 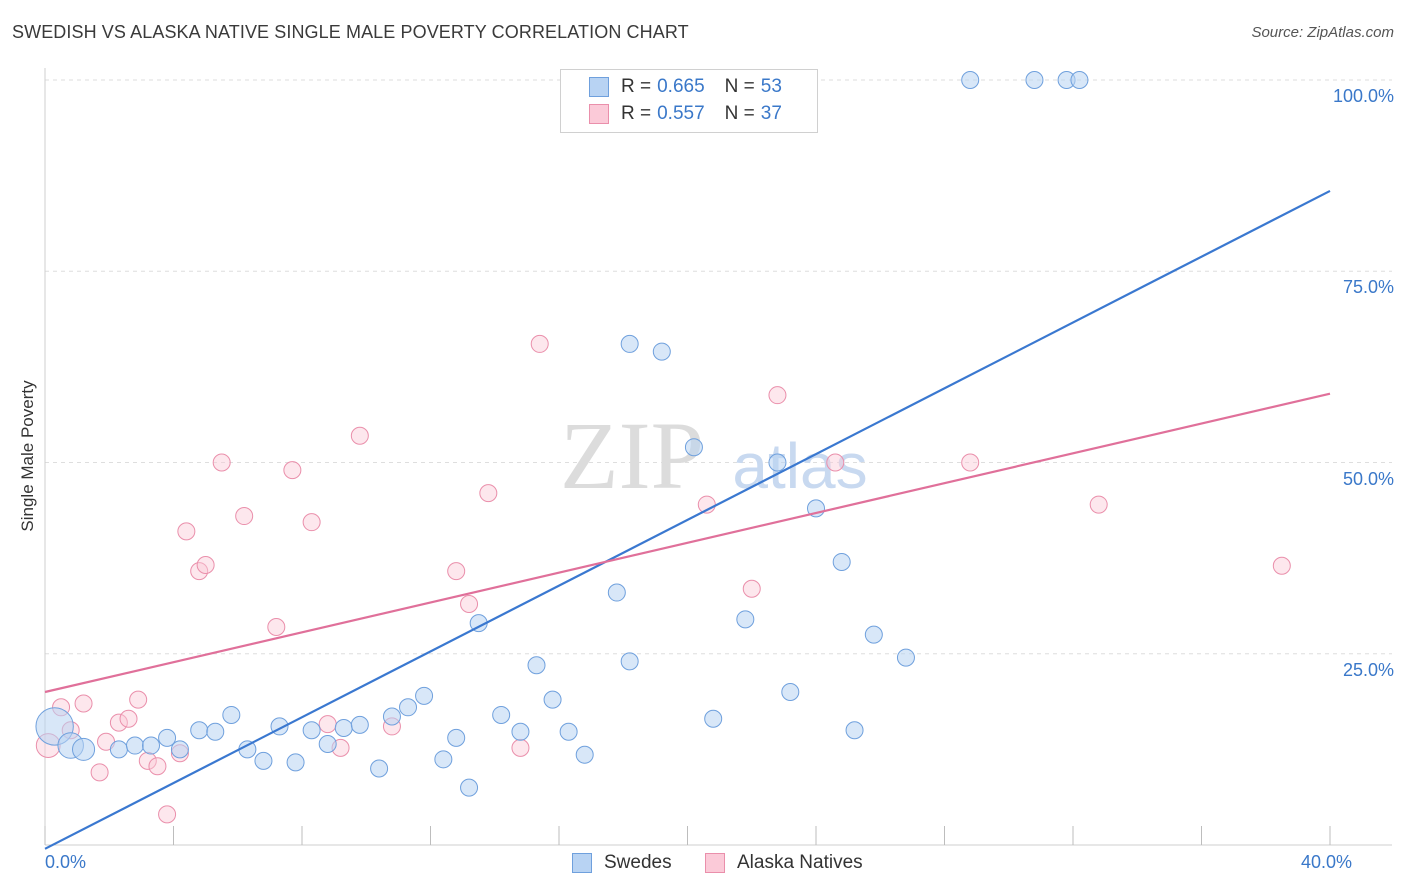 What do you see at coordinates (771, 113) in the screenshot?
I see `legend-n-value: 37` at bounding box center [771, 113].